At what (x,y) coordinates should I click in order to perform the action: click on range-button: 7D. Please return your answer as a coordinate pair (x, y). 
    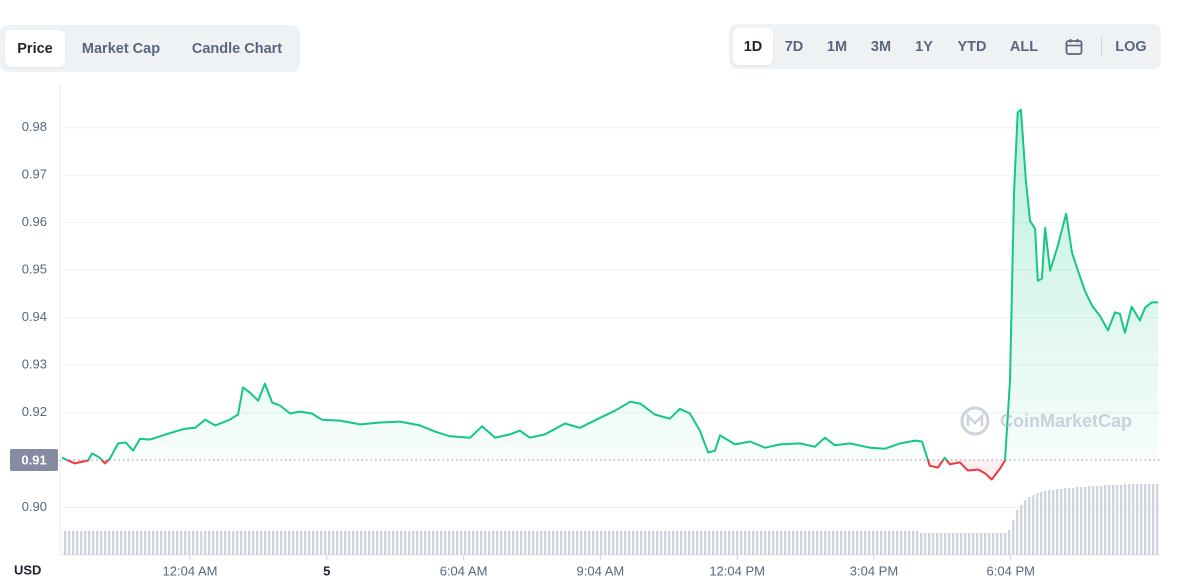
    Looking at the image, I should click on (794, 46).